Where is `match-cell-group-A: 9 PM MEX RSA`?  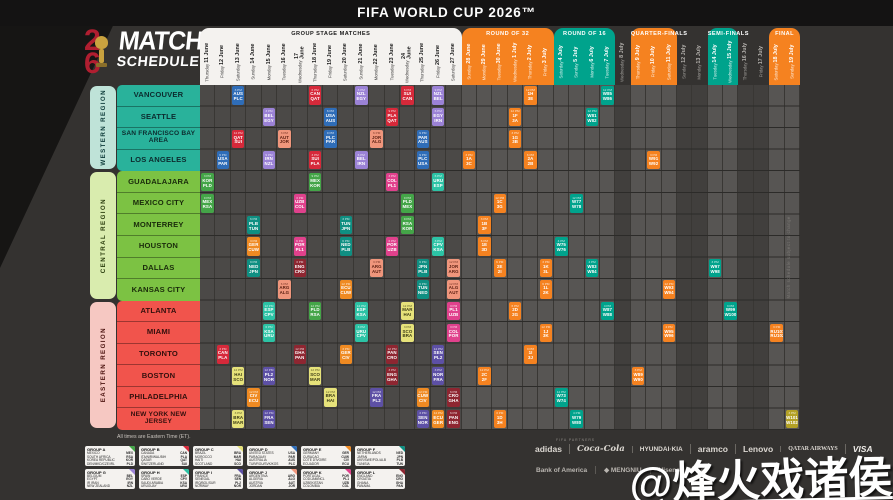
match-cell-group-A: 9 PM MEX RSA is located at coordinates (207, 203).